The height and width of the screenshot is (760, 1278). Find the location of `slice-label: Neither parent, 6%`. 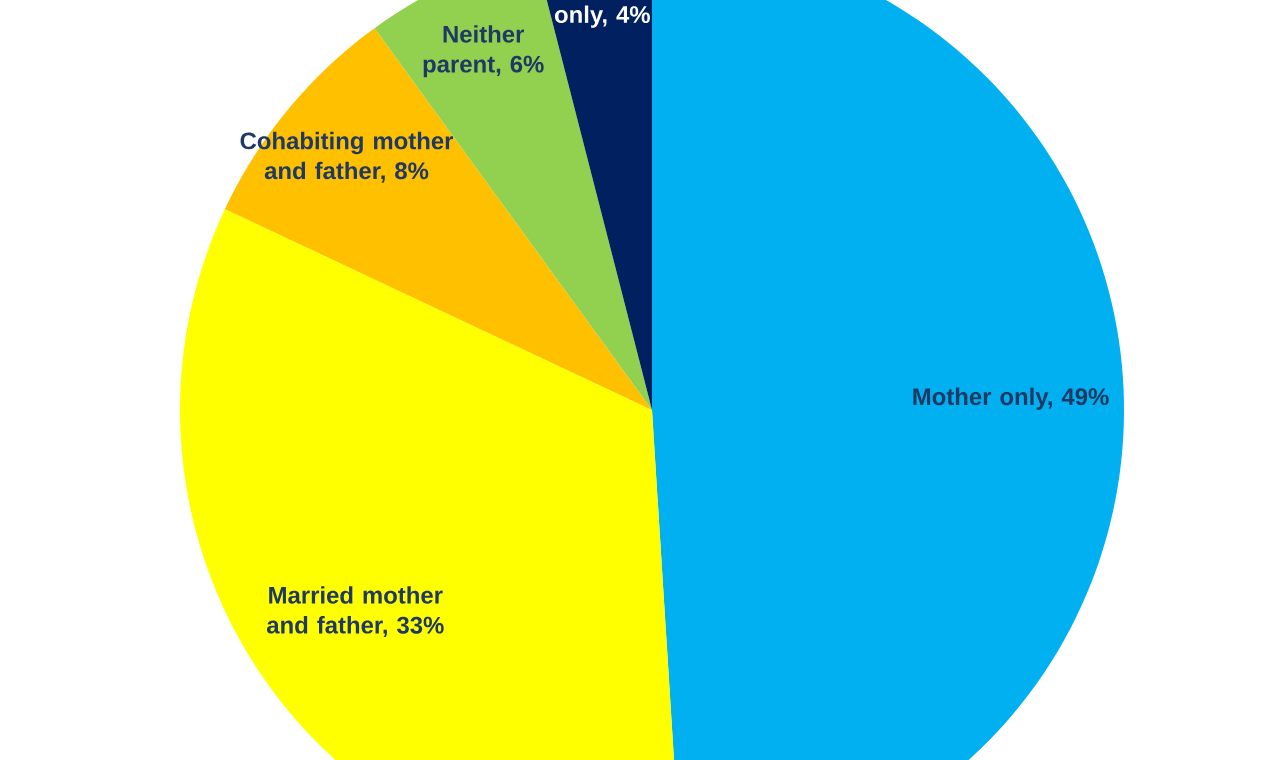

slice-label: Neither parent, 6% is located at coordinates (483, 51).